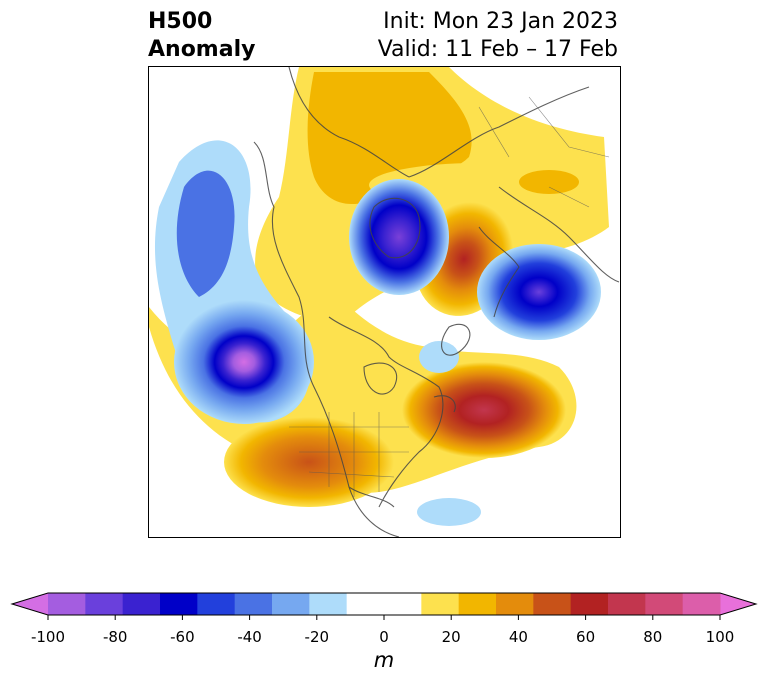  I want to click on colorbar-unit: m, so click(384, 660).